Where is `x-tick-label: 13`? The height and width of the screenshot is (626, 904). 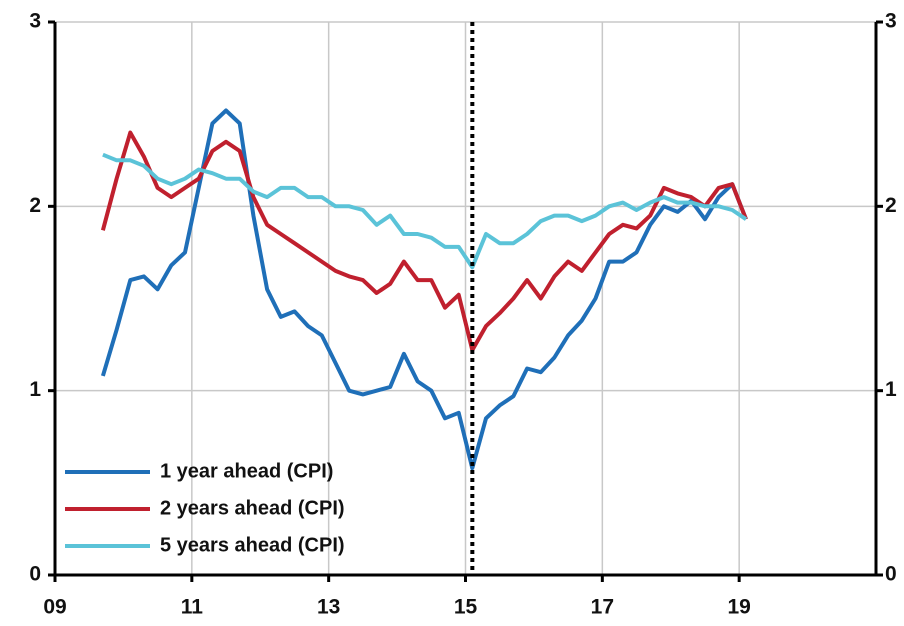
x-tick-label: 13 is located at coordinates (328, 607).